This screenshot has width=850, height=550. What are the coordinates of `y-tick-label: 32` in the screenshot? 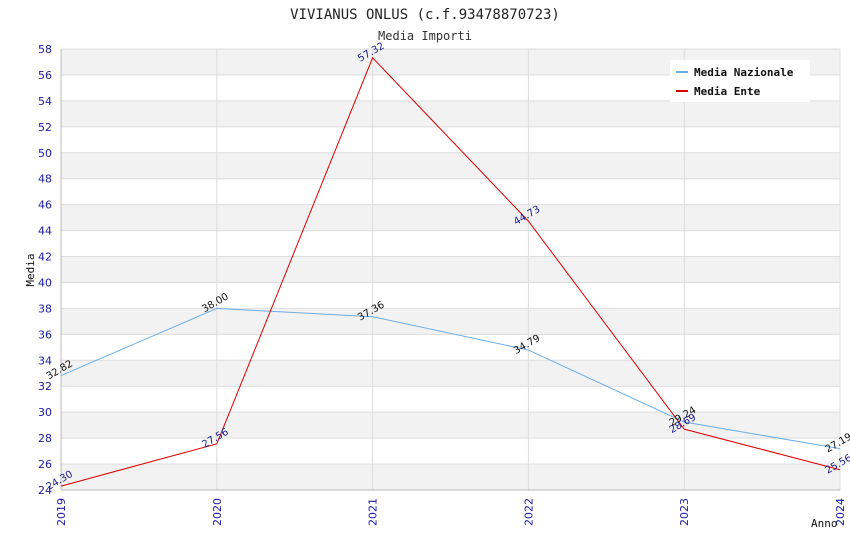 It's located at (45, 386).